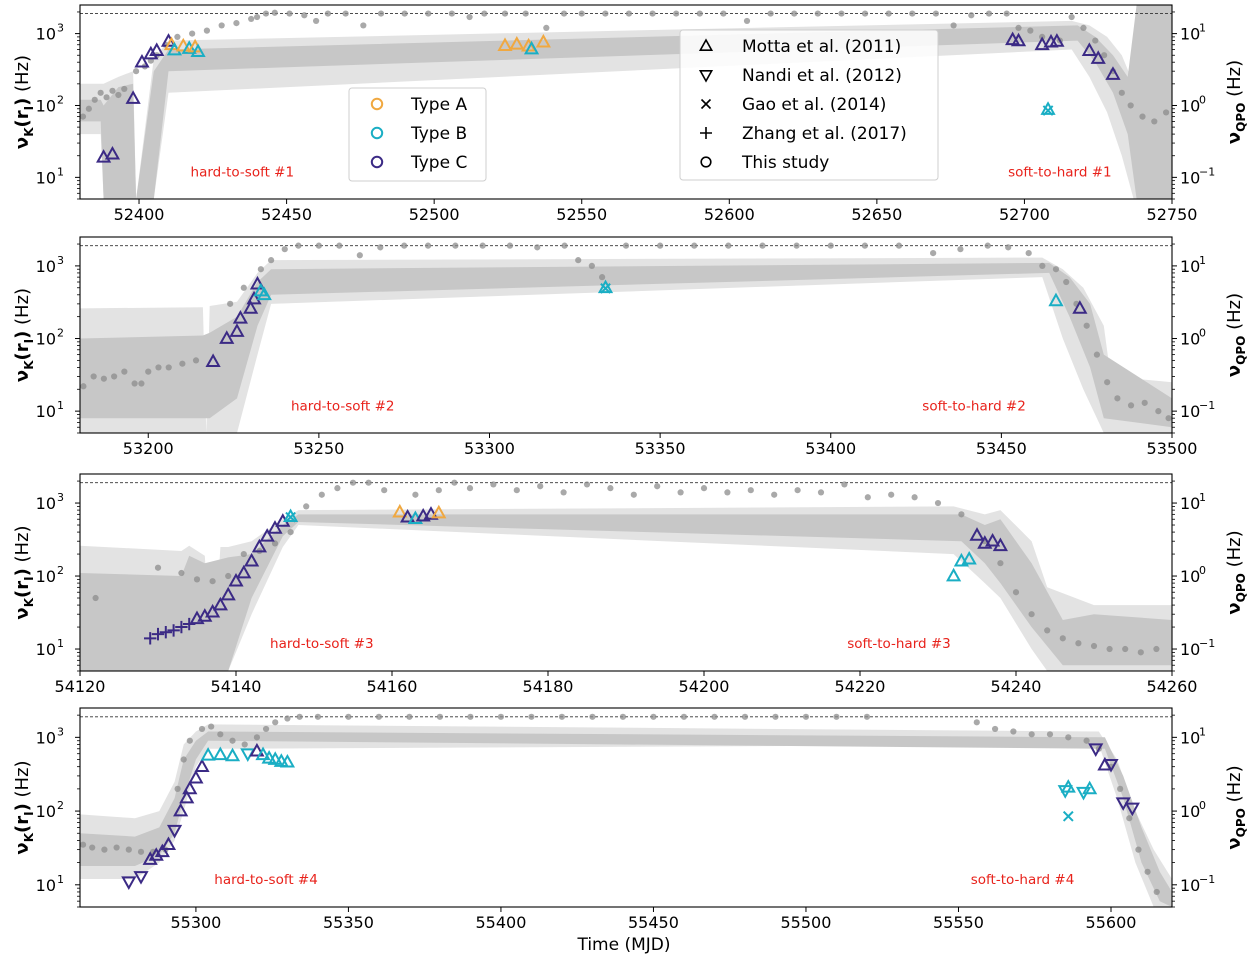 This screenshot has height=958, width=1257. What do you see at coordinates (60, 28) in the screenshot?
I see `y-tick-label-left-exponent: 3` at bounding box center [60, 28].